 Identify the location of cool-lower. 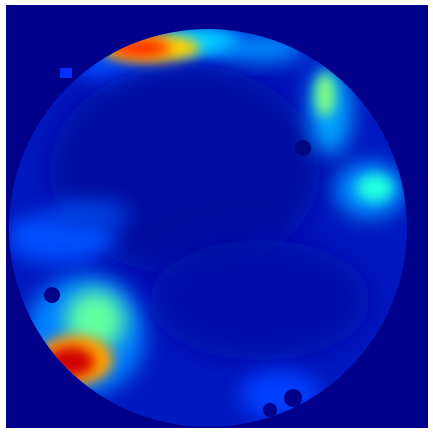
(260, 300).